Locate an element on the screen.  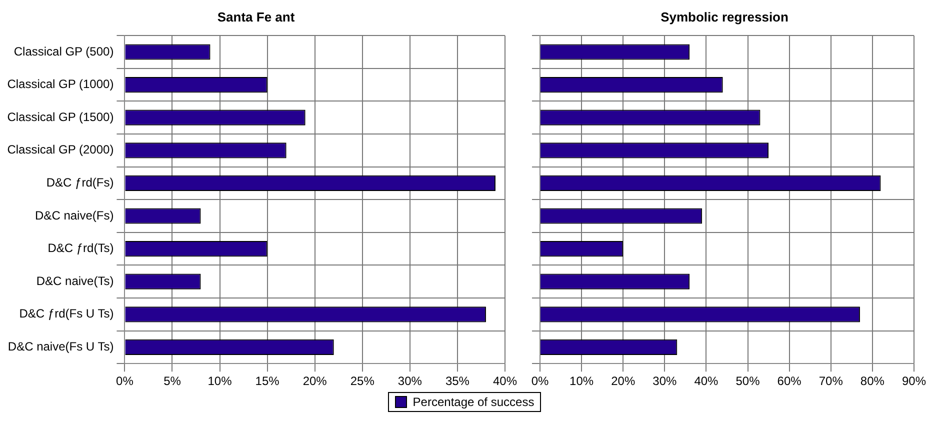
x-tick-label: 5% is located at coordinates (173, 381).